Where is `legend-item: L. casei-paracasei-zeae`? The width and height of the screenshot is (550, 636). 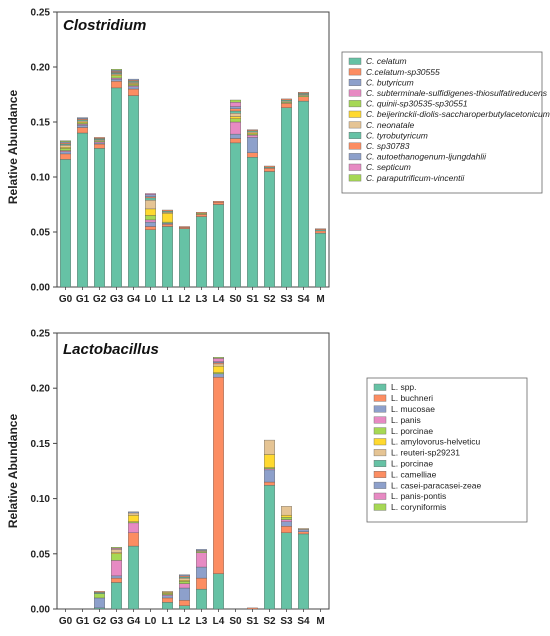 legend-item: L. casei-paracasei-zeae is located at coordinates (427, 485).